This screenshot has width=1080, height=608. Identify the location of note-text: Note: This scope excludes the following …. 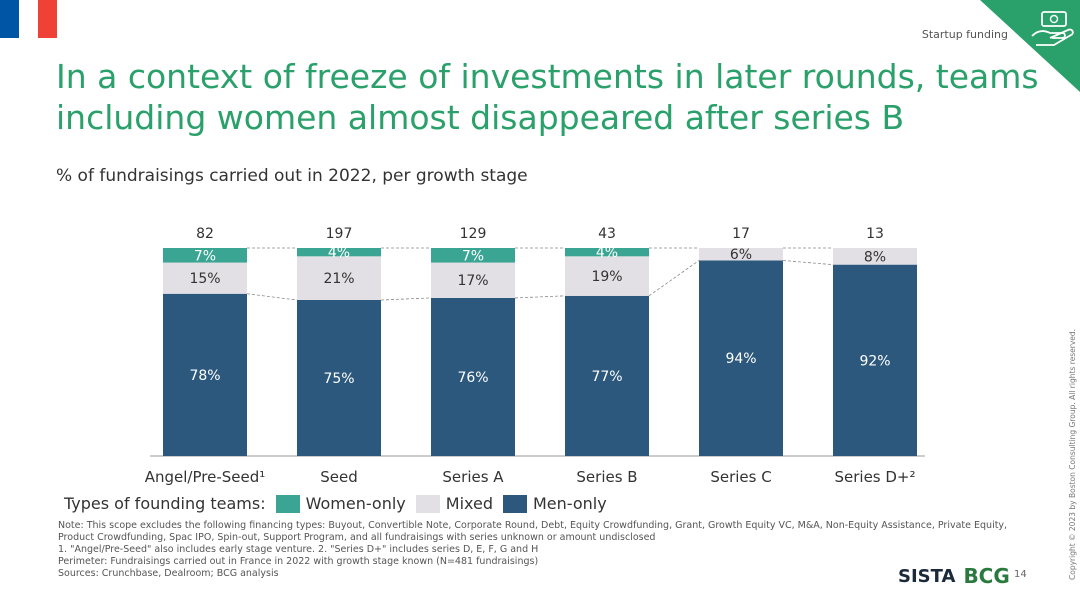
(533, 531).